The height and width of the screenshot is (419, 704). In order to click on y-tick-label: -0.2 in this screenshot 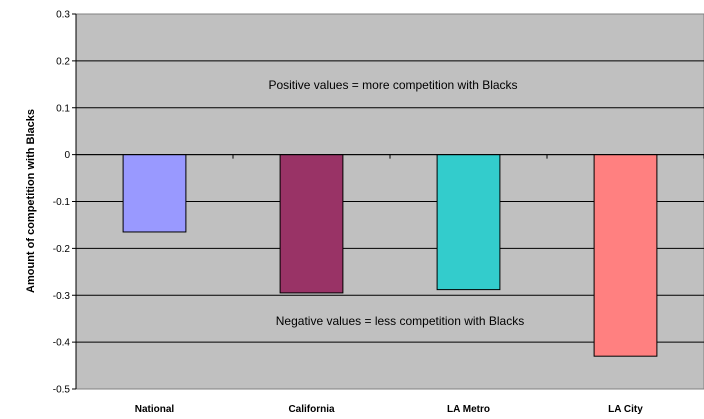, I will do `click(62, 249)`.